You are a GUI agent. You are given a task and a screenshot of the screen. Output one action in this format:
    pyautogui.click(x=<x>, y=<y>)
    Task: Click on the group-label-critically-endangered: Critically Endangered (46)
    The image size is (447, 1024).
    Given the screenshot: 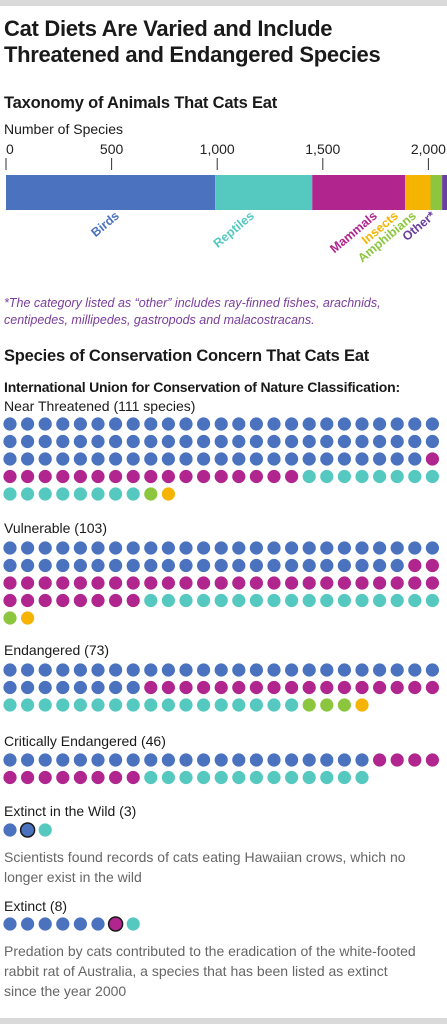 What is the action you would take?
    pyautogui.click(x=85, y=741)
    